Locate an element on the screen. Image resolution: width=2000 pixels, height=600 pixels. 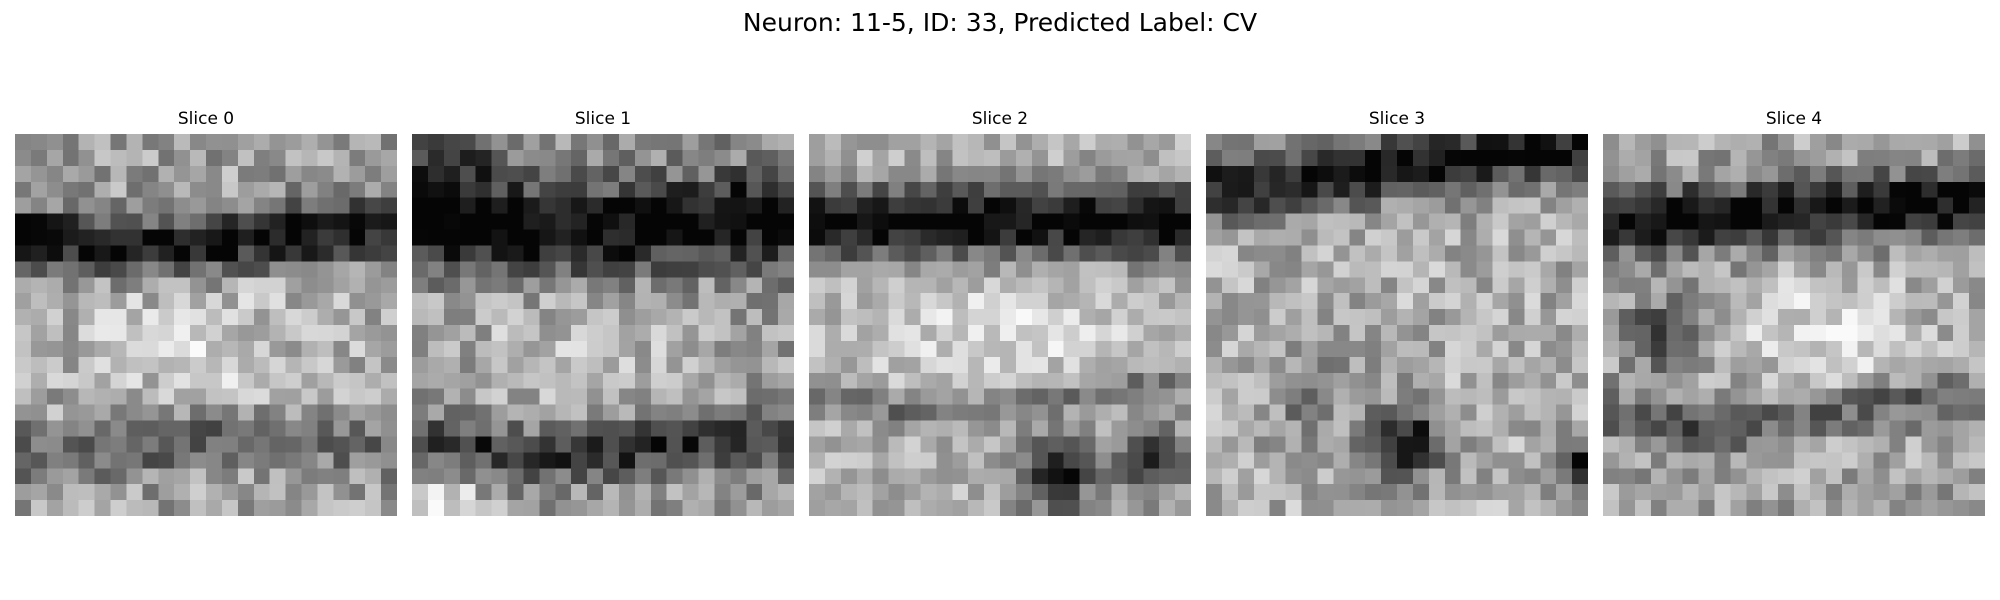
slice-title: Slice 0 is located at coordinates (206, 119).